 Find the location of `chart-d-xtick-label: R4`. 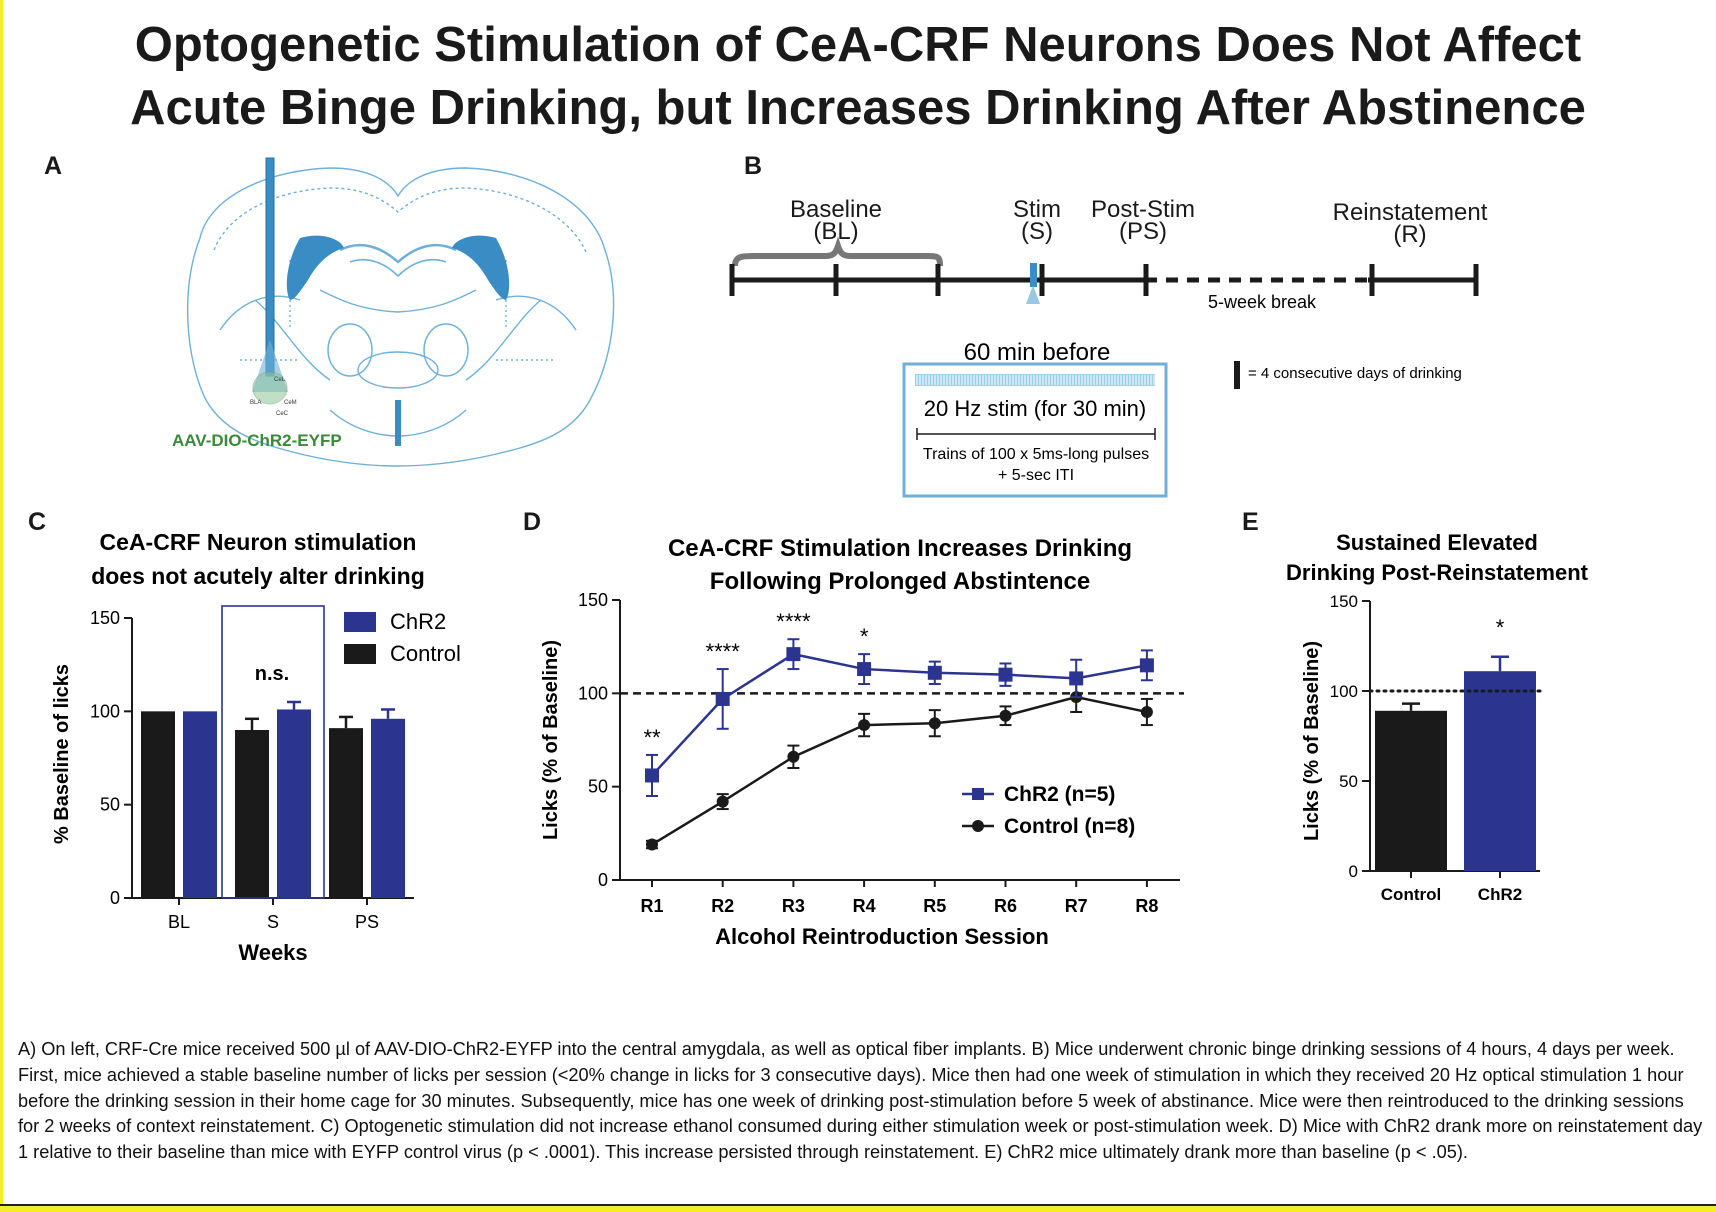

chart-d-xtick-label: R4 is located at coordinates (864, 906).